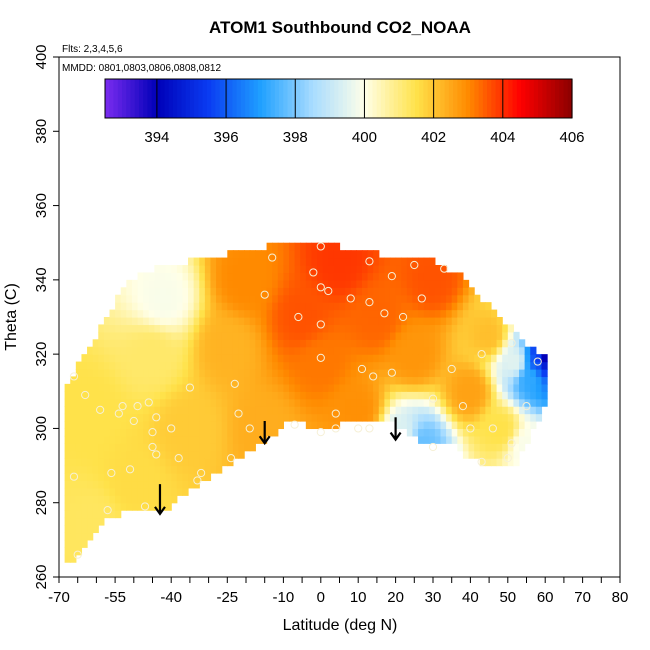 This screenshot has width=650, height=650. What do you see at coordinates (41, 205) in the screenshot?
I see `y-tick-label: 360` at bounding box center [41, 205].